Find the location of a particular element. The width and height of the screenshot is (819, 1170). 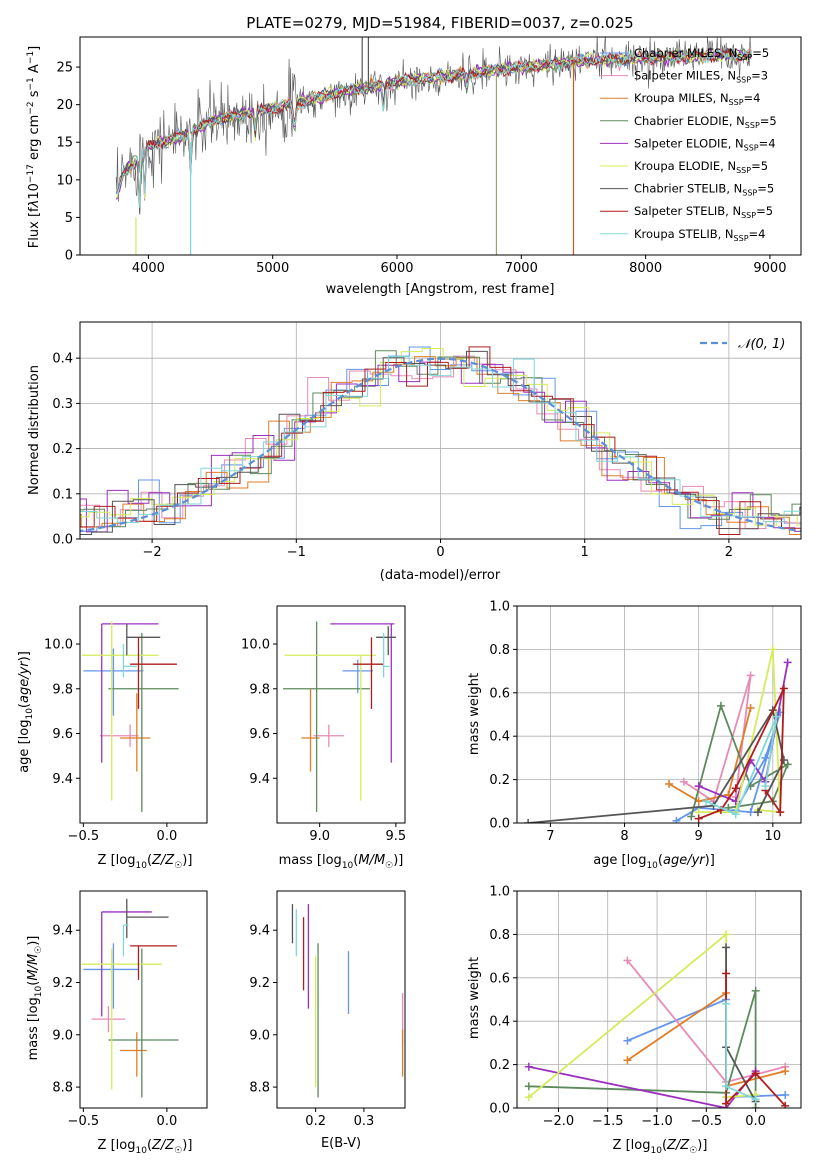

legend-label: Chabrier ELODIE, NSSP=5 is located at coordinates (705, 122).